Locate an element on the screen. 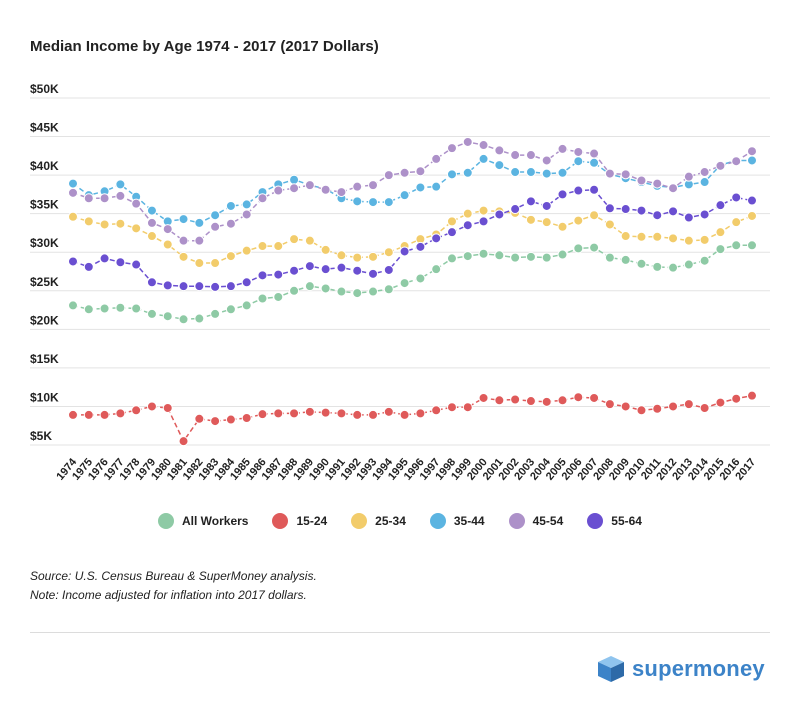 This screenshot has width=800, height=703. legend-item-15-24: 15-24 is located at coordinates (299, 521).